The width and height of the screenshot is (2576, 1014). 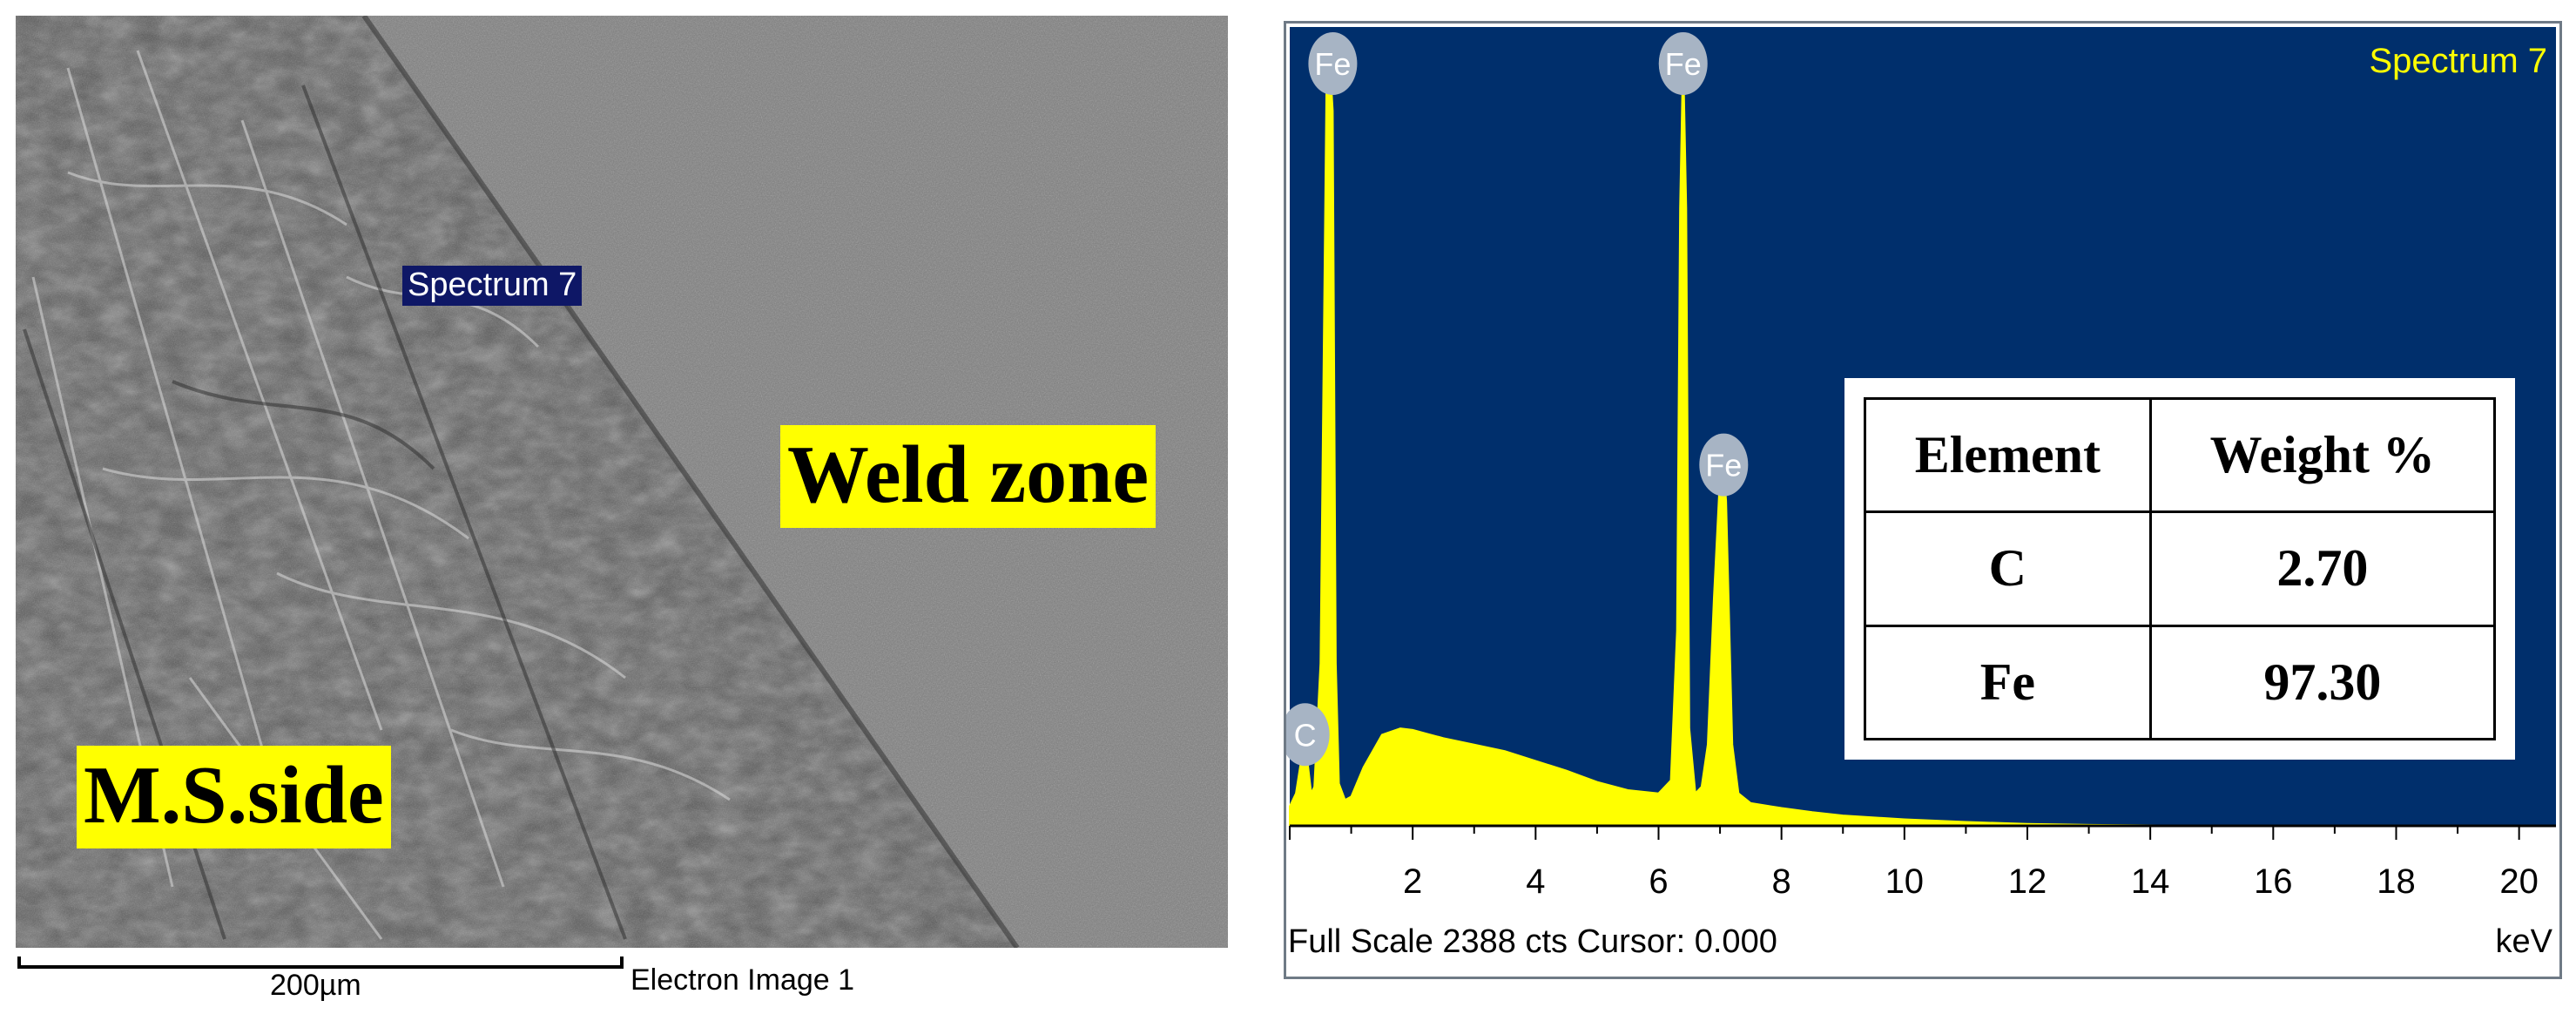 What do you see at coordinates (743, 980) in the screenshot?
I see `image-caption: Electron Image 1` at bounding box center [743, 980].